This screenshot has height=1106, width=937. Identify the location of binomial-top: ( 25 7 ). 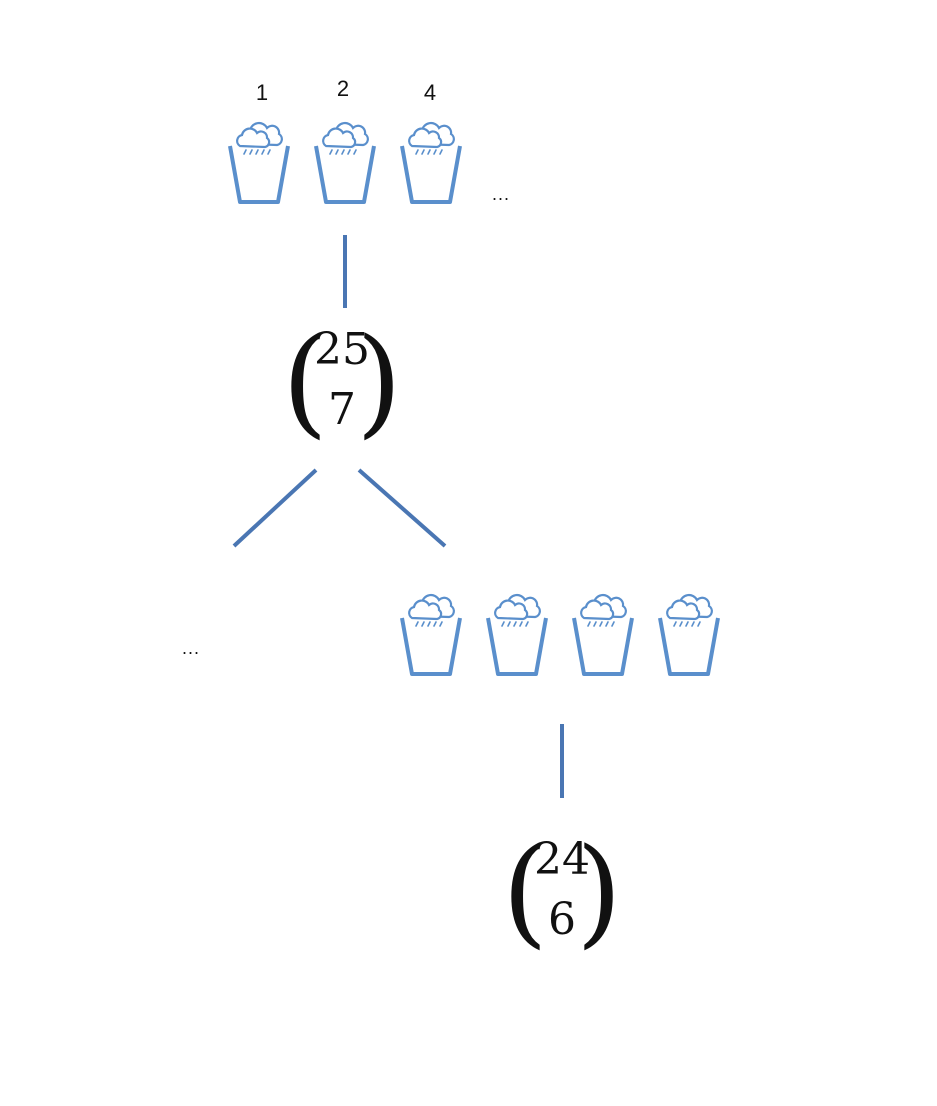
(342, 387).